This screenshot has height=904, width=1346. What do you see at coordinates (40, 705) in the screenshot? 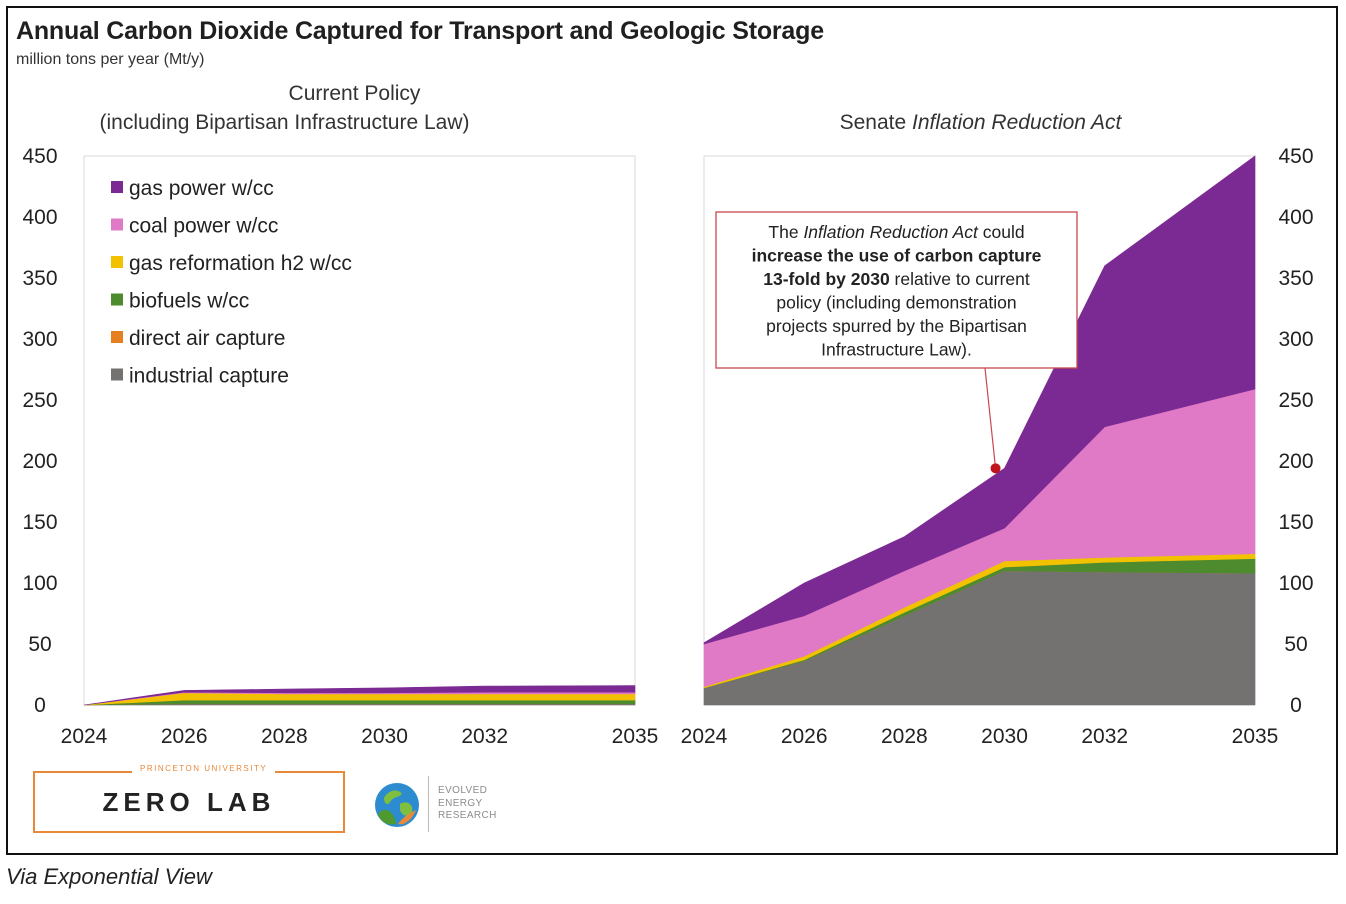
I see `y-tick-label-current-policy: 0` at bounding box center [40, 705].